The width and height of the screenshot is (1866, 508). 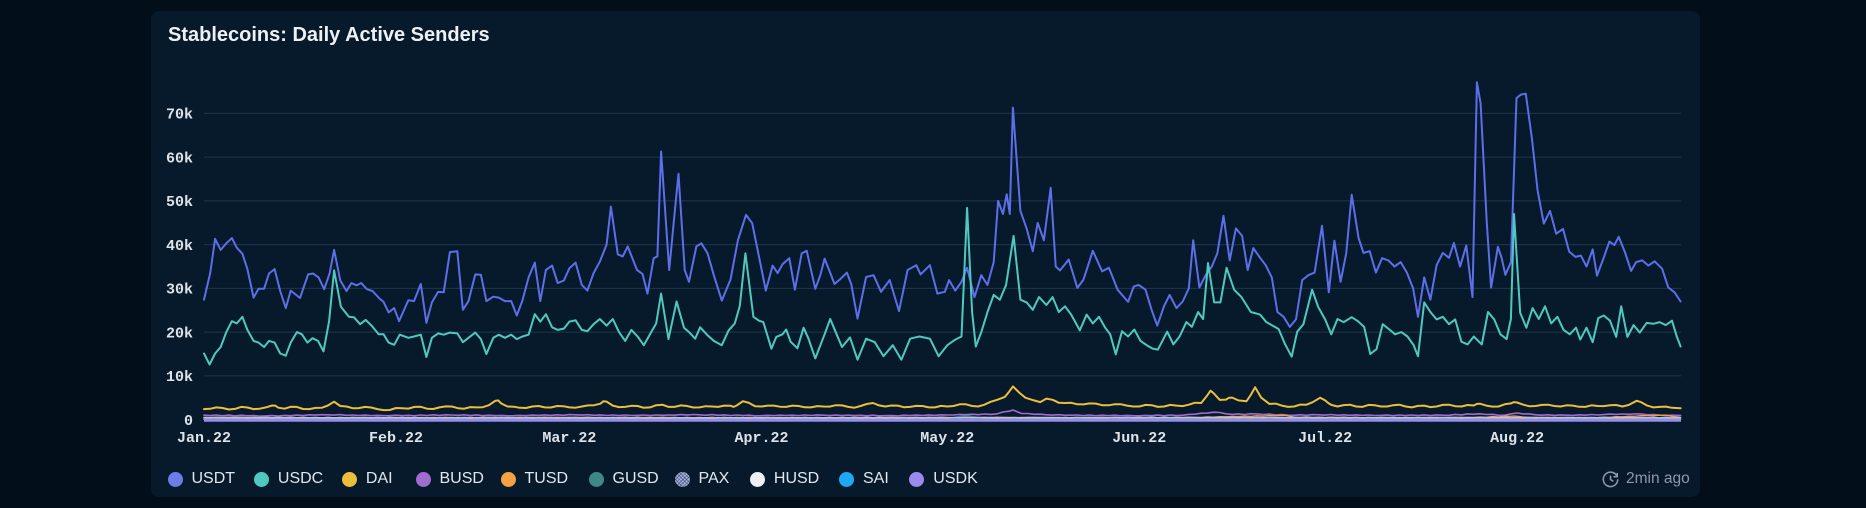 I want to click on svg-text: 60k, so click(x=179, y=158).